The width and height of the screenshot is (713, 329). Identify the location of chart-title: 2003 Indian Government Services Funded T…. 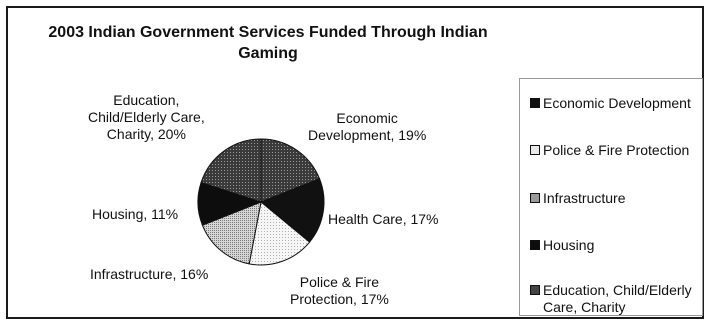
(268, 43).